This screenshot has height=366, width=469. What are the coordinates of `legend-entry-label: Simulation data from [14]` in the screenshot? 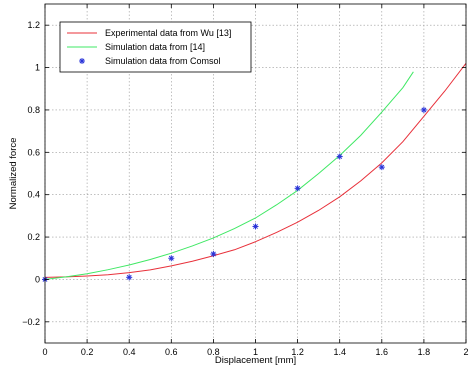 It's located at (155, 47).